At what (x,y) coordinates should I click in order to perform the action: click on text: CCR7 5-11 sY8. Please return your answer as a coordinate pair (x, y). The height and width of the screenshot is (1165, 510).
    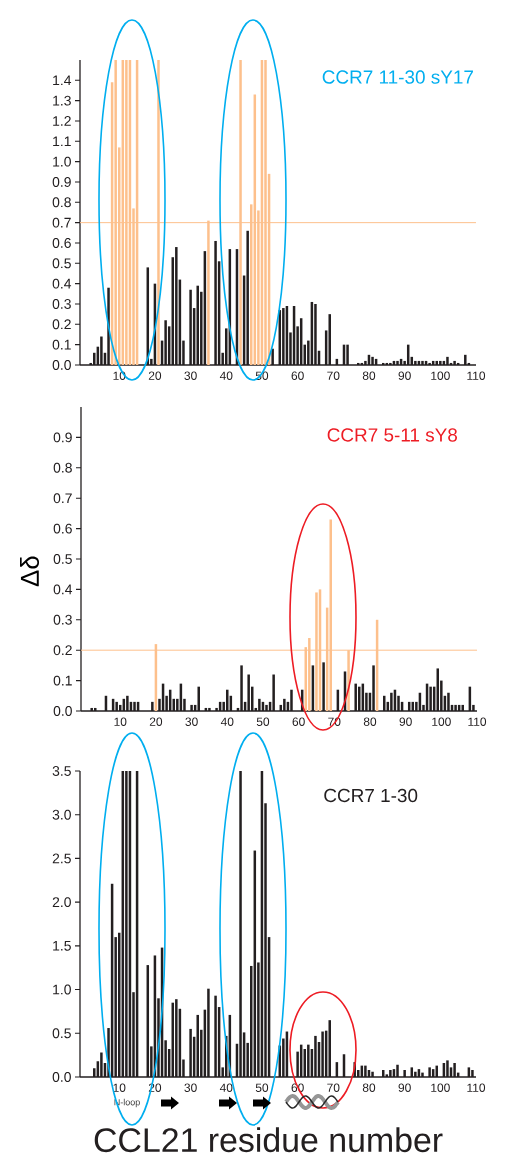
    Looking at the image, I should click on (392, 435).